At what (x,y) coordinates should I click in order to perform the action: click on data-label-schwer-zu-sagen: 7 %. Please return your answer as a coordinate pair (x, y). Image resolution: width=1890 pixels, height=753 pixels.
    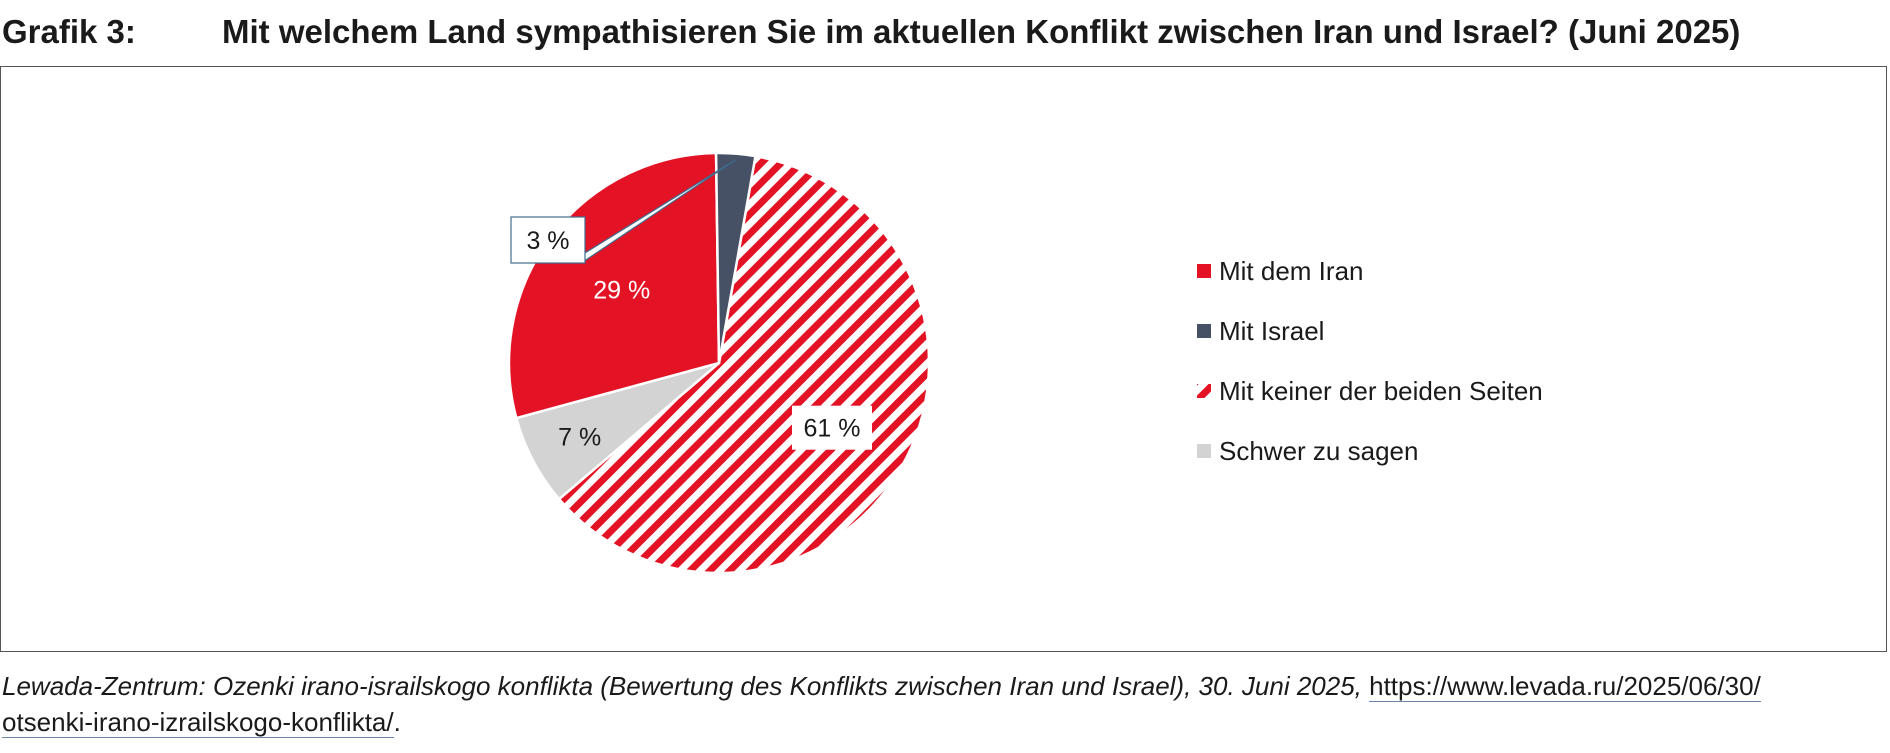
    Looking at the image, I should click on (579, 437).